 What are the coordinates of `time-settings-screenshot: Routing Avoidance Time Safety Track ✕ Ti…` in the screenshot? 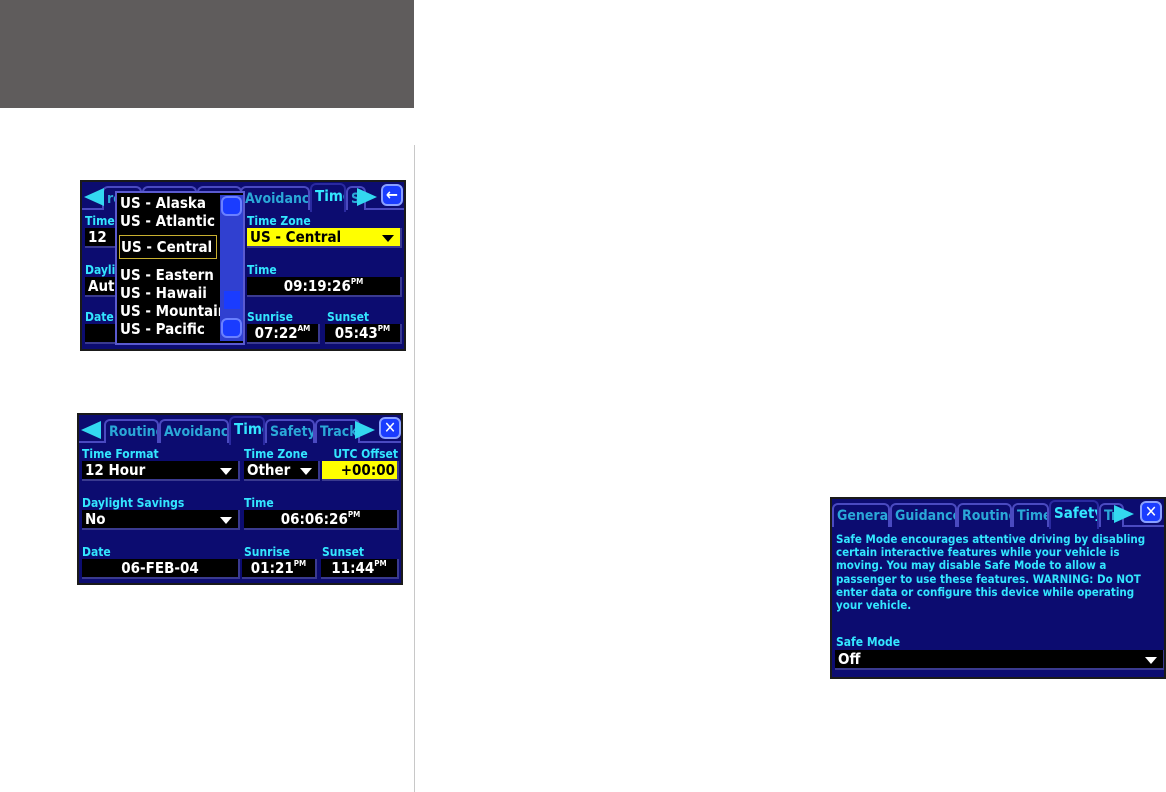 It's located at (240, 499).